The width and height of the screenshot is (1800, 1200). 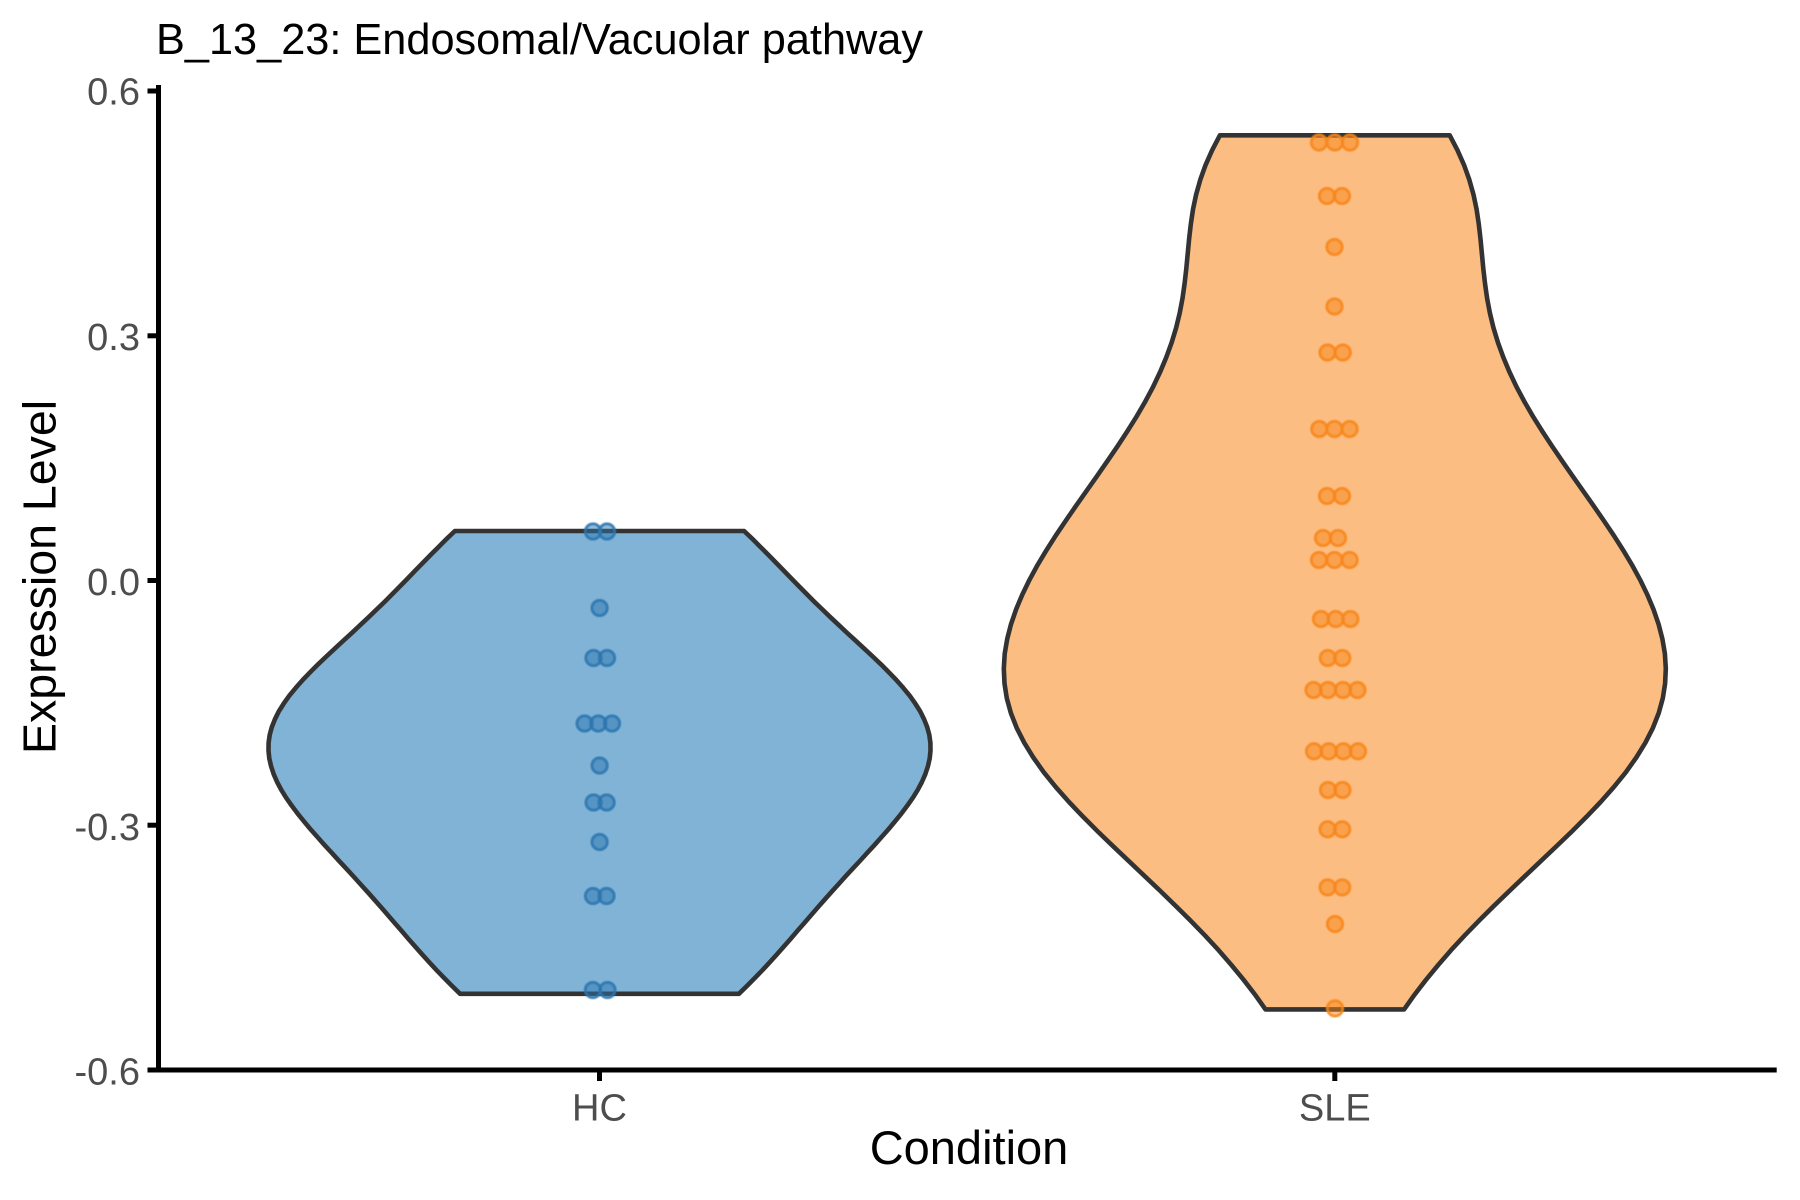 I want to click on svg-text: 0.6, so click(x=113, y=93).